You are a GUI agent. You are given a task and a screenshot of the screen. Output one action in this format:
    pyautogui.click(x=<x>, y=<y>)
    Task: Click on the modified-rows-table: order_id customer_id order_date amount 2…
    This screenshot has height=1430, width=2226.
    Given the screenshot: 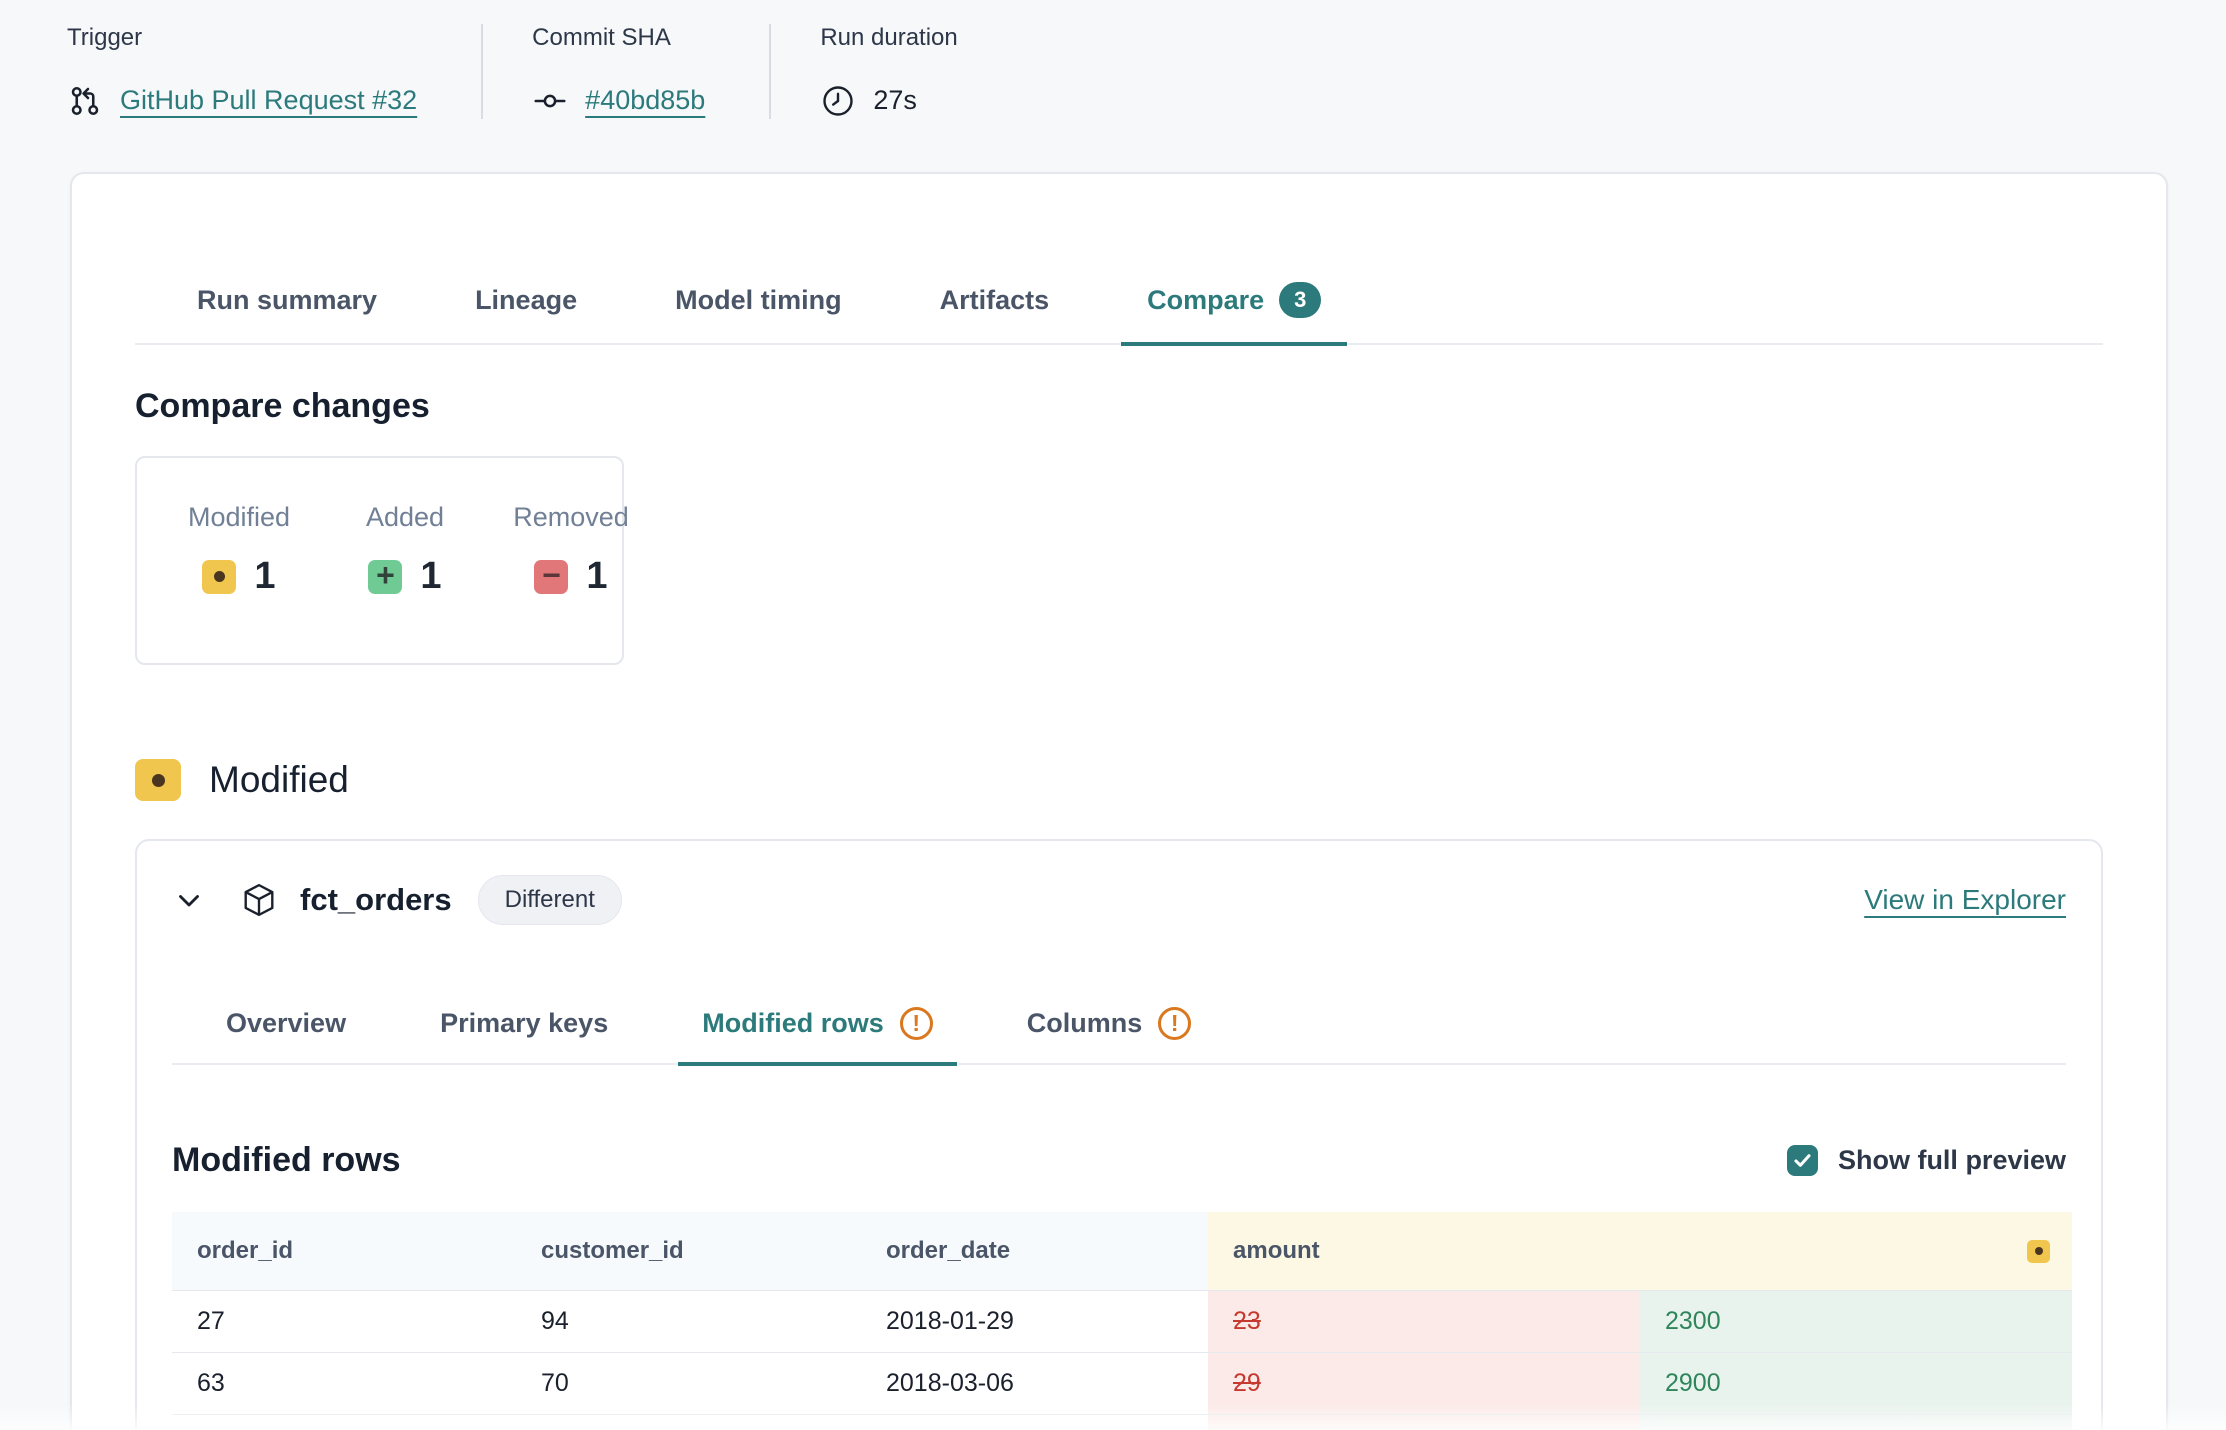 What is the action you would take?
    pyautogui.click(x=1122, y=1321)
    